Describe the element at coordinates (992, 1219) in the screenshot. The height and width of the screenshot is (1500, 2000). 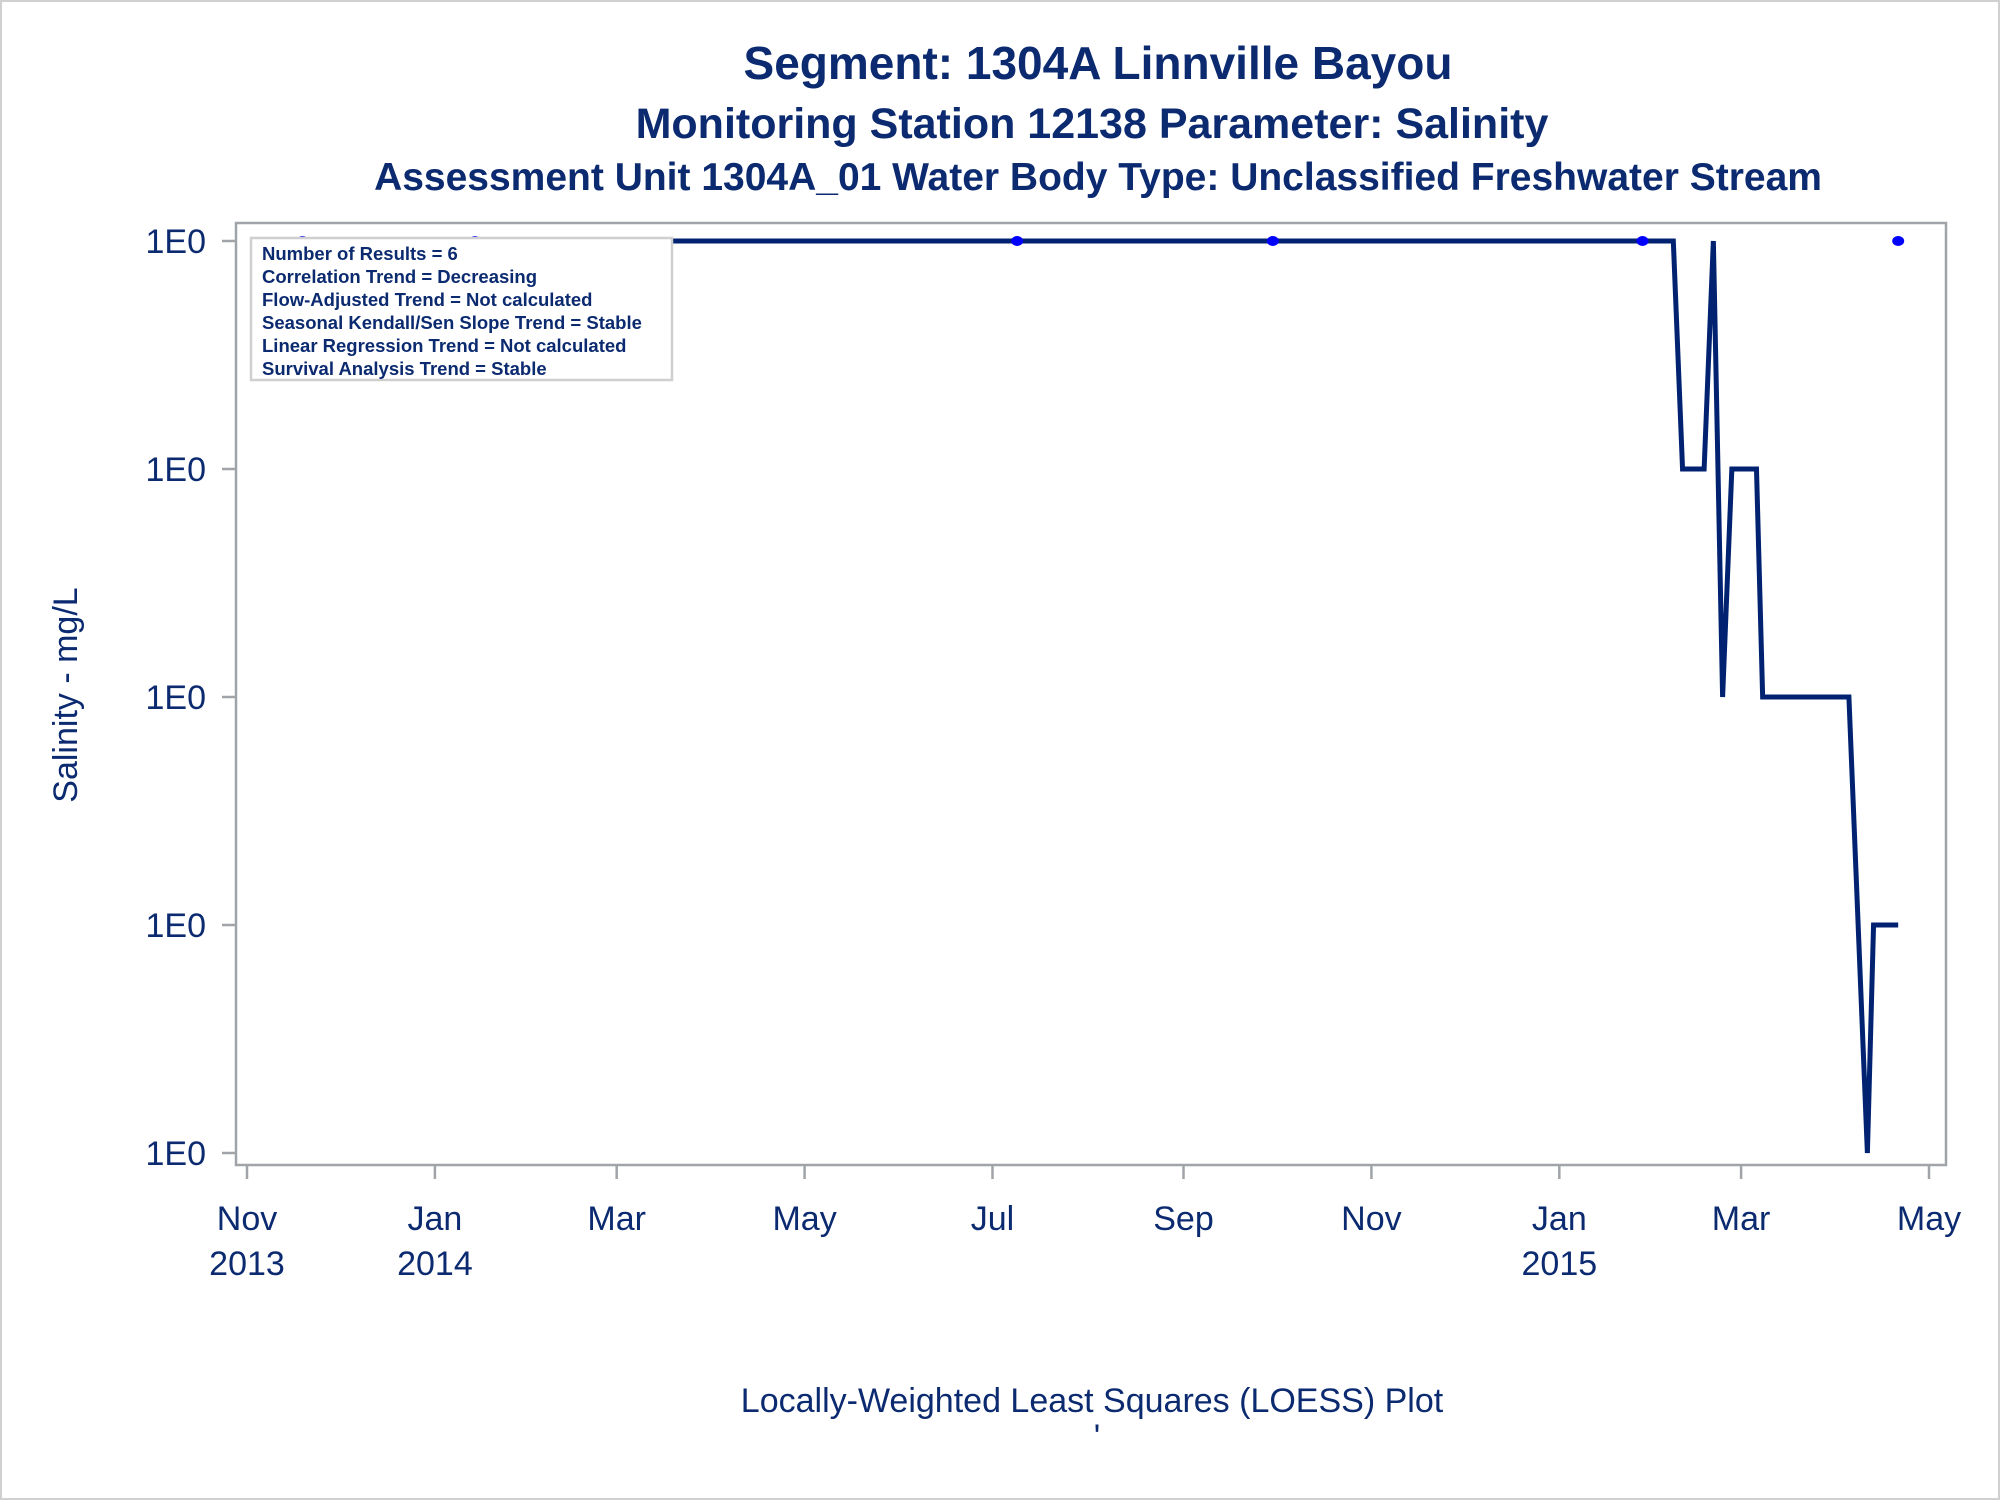
I see `x-tick-label: Jul` at that location.